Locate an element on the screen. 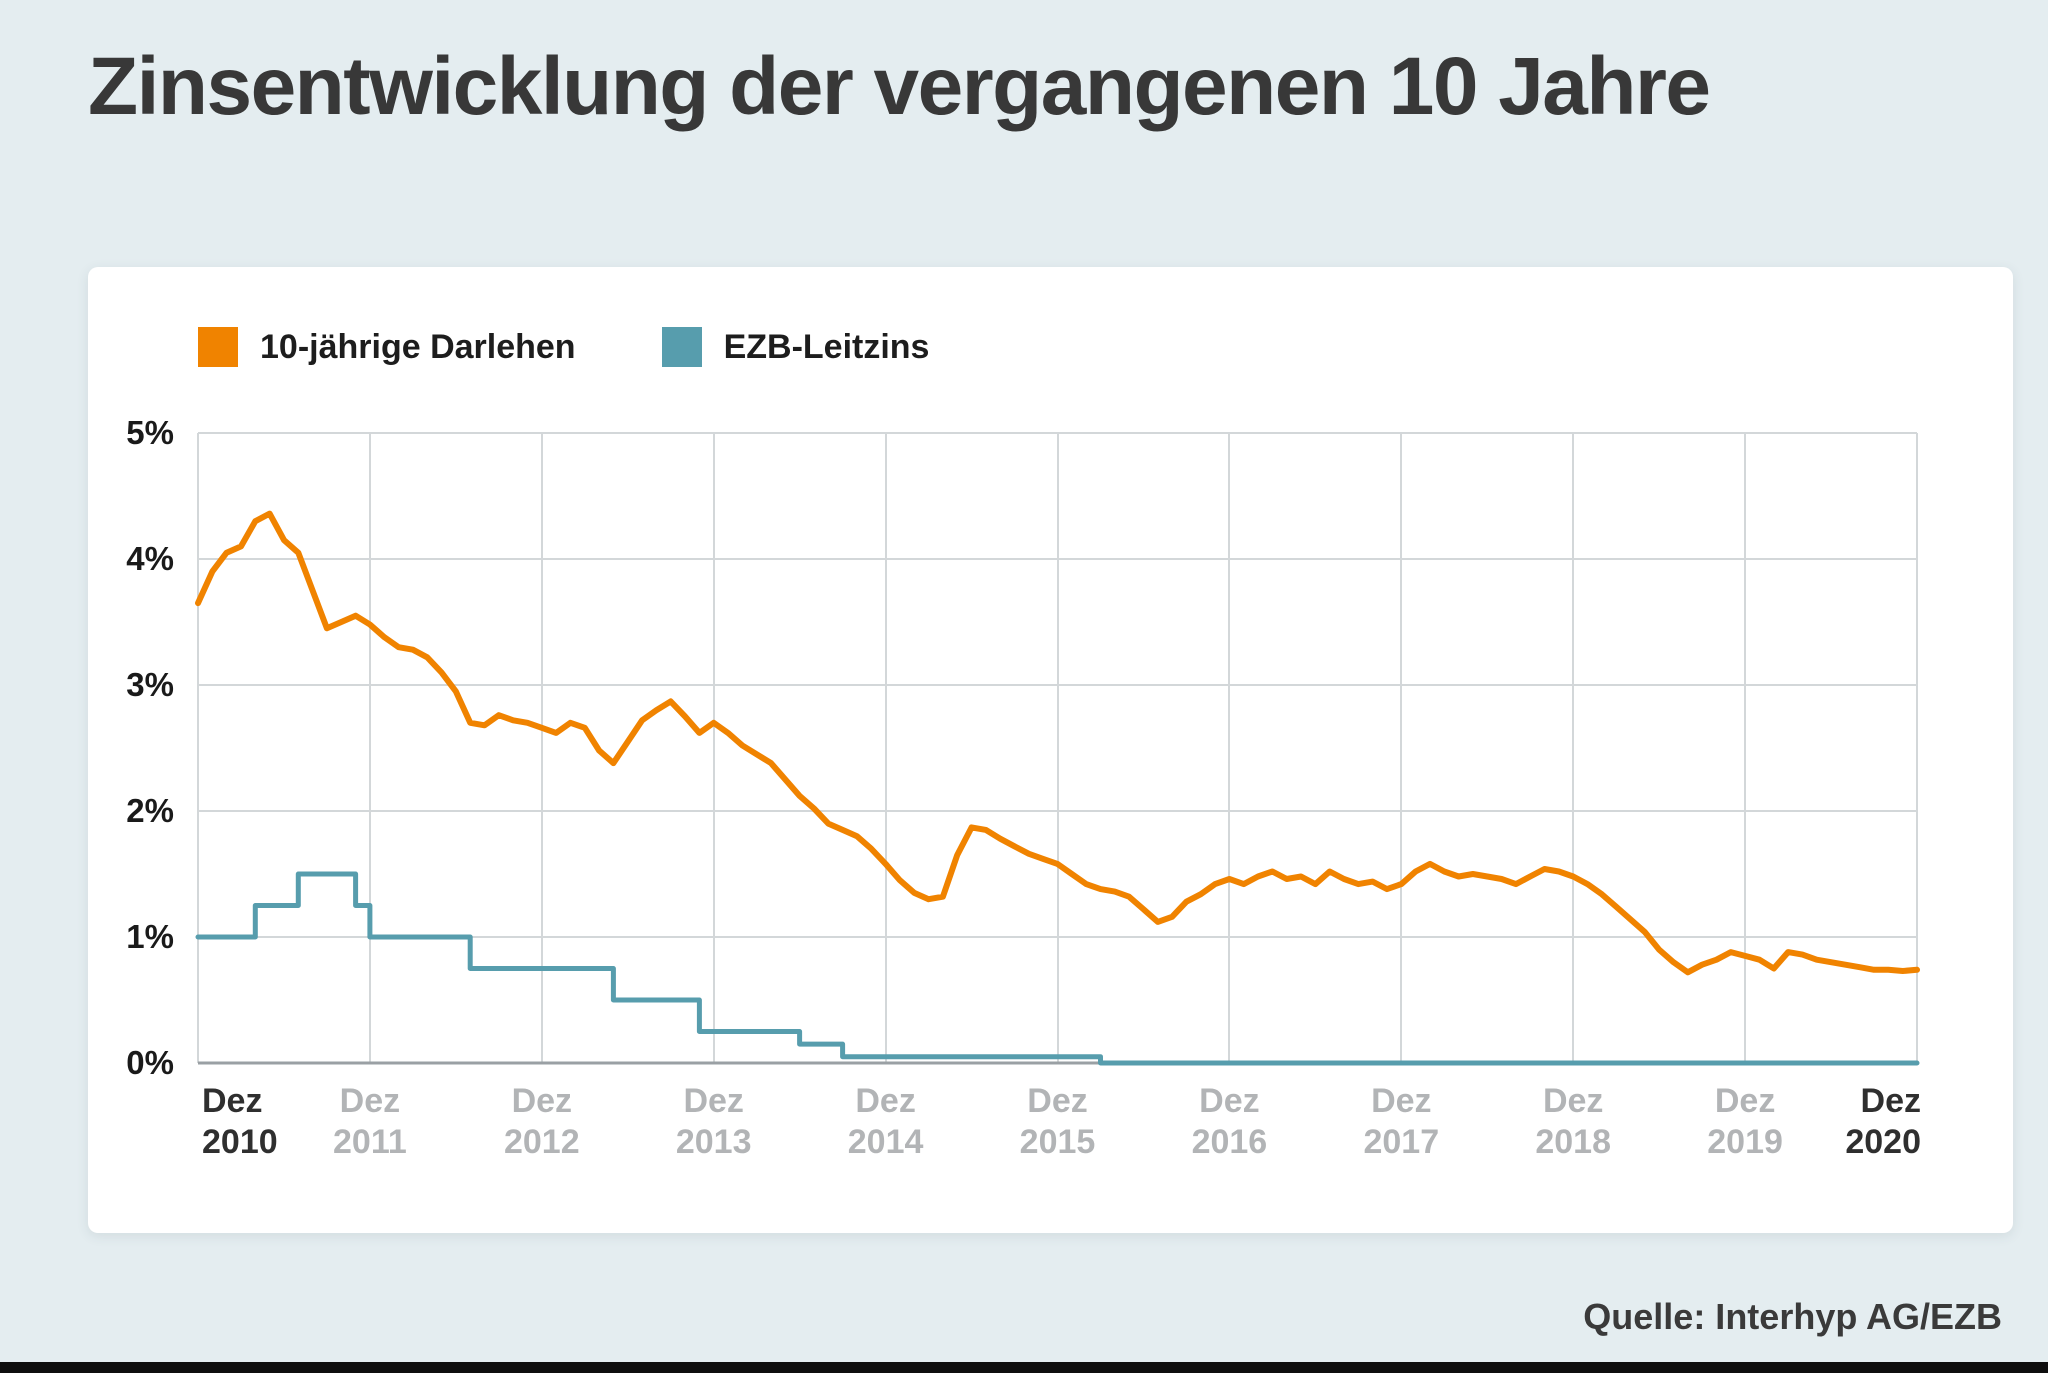 Image resolution: width=2048 pixels, height=1373 pixels. darlehen-color-swatch-icon is located at coordinates (218, 347).